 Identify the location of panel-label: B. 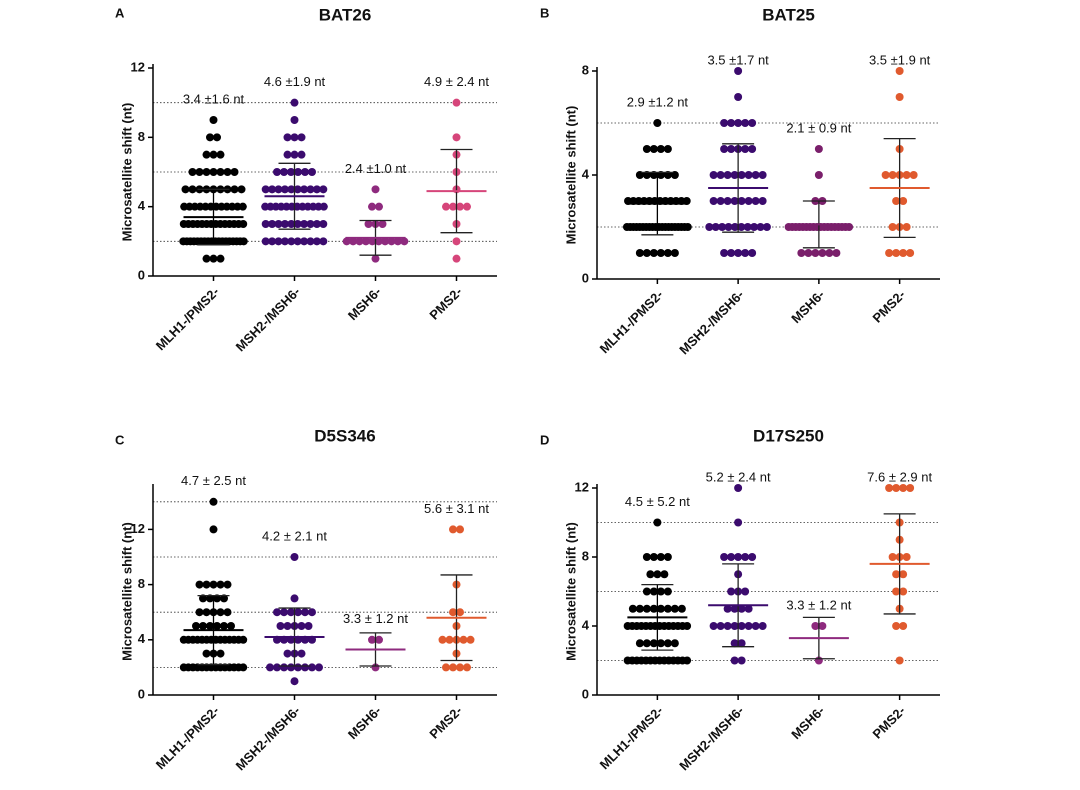
(544, 12).